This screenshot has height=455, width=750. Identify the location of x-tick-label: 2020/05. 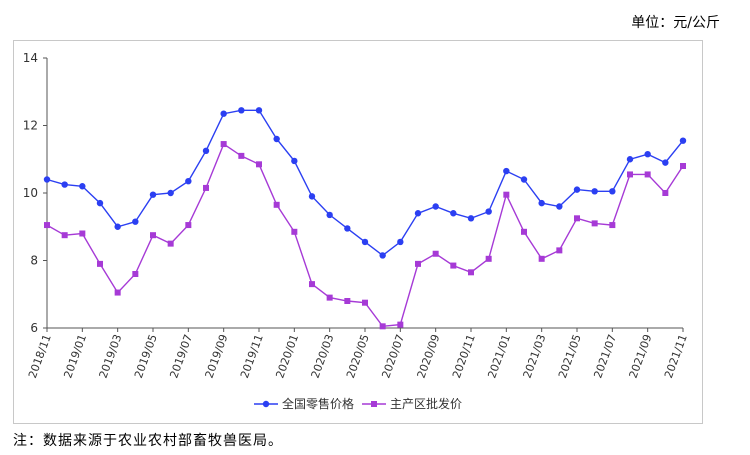
(358, 356).